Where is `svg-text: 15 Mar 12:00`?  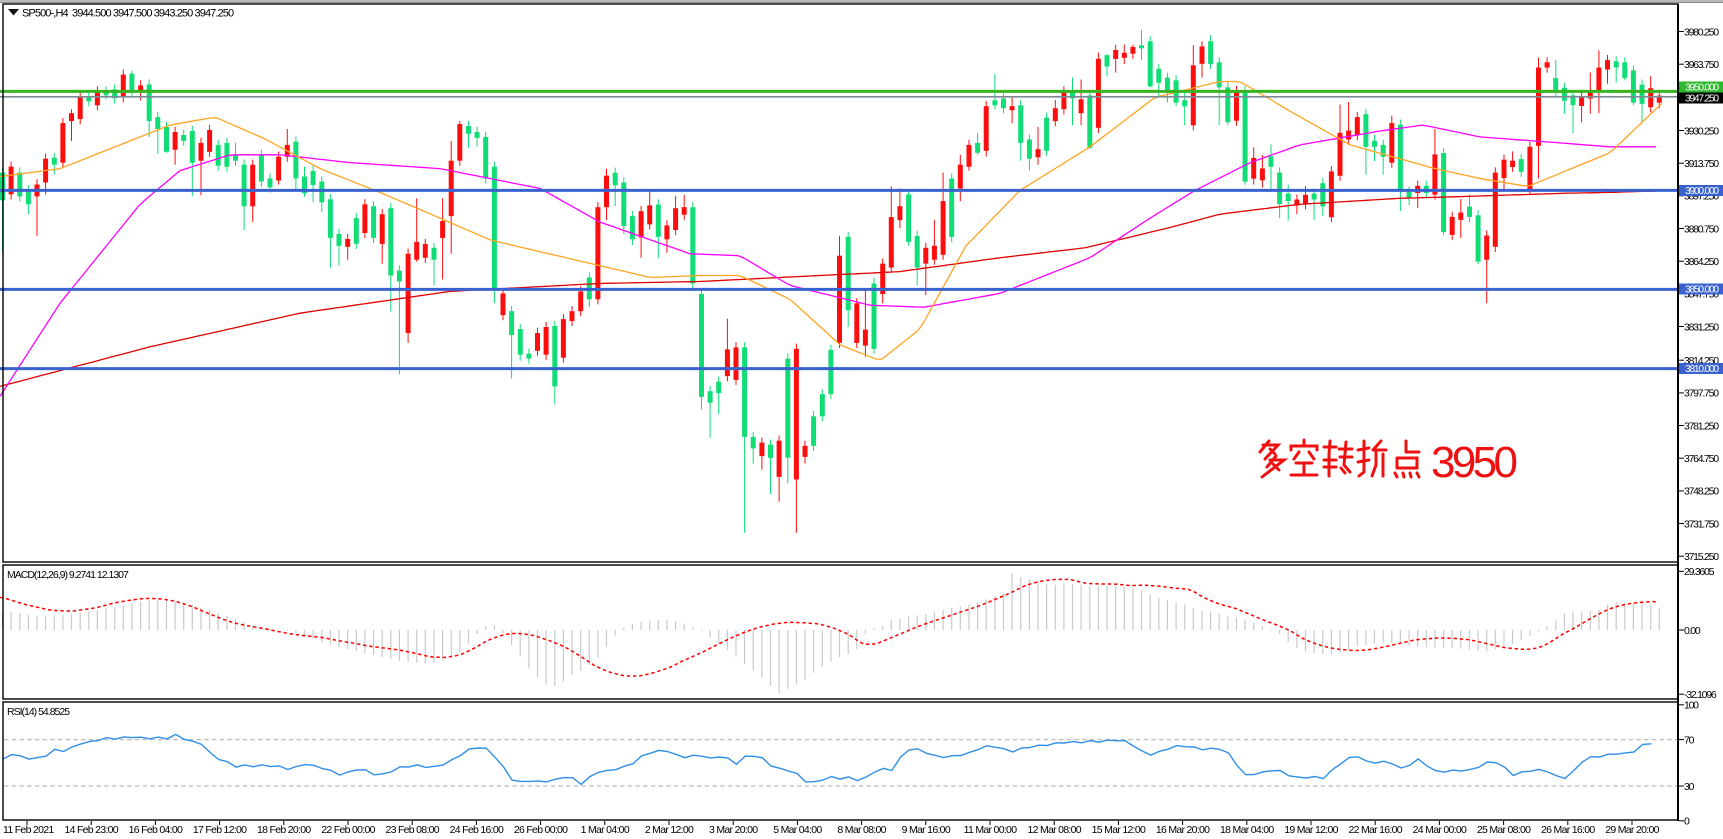 svg-text: 15 Mar 12:00 is located at coordinates (1119, 830).